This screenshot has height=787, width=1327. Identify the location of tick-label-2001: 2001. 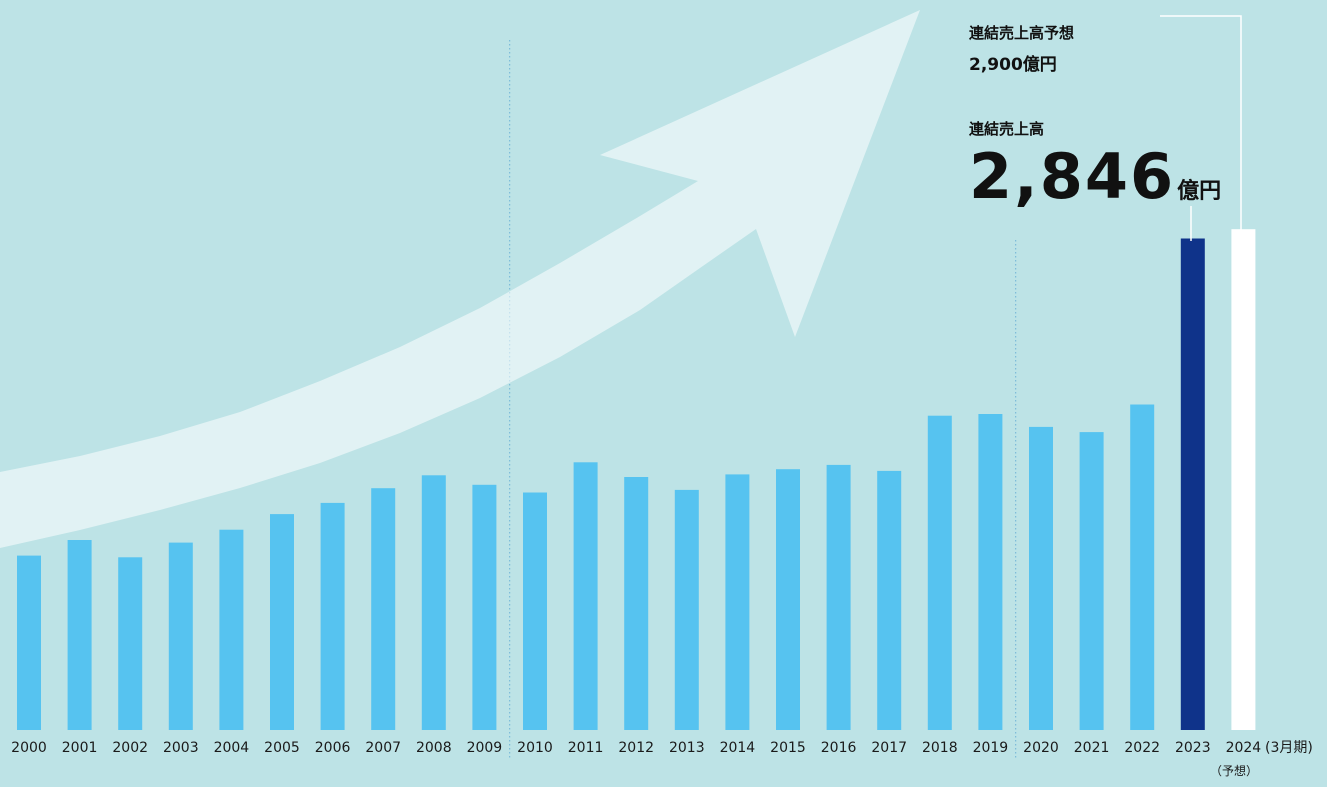
(80, 748).